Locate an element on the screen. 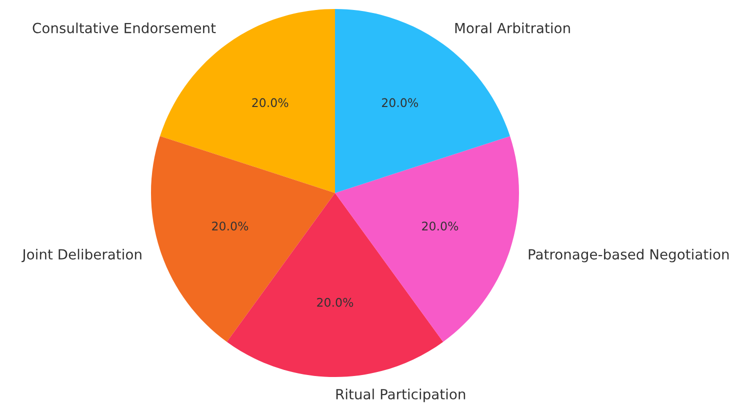  slice-label: Ritual Participation is located at coordinates (401, 395).